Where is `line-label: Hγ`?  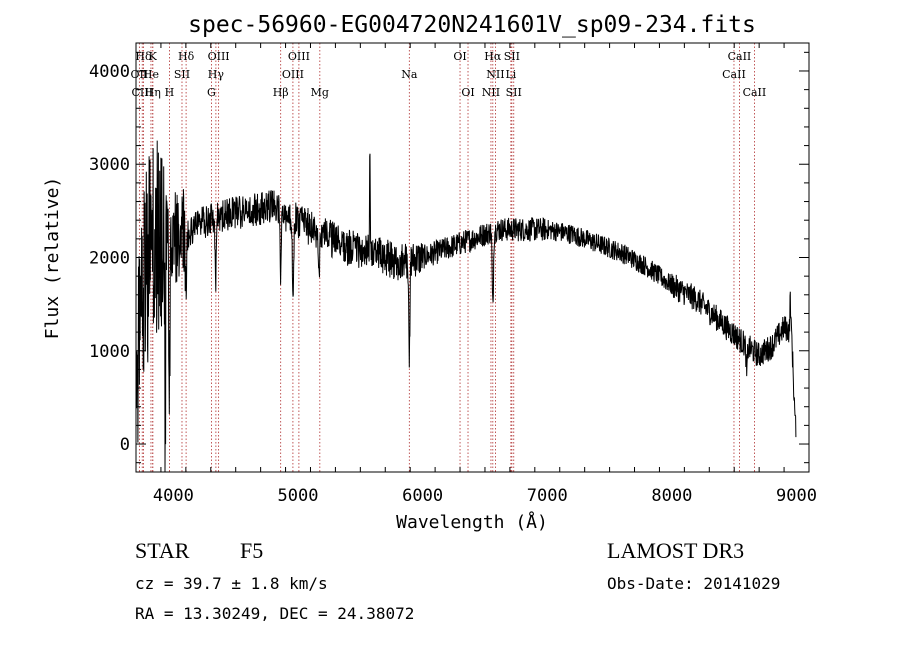 line-label: Hγ is located at coordinates (216, 74).